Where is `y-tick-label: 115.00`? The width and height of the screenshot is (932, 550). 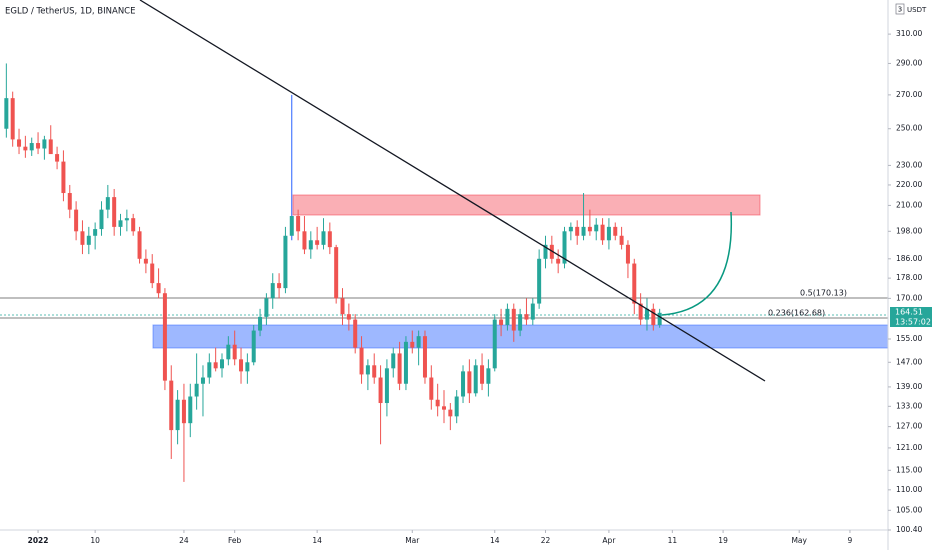 y-tick-label: 115.00 is located at coordinates (909, 469).